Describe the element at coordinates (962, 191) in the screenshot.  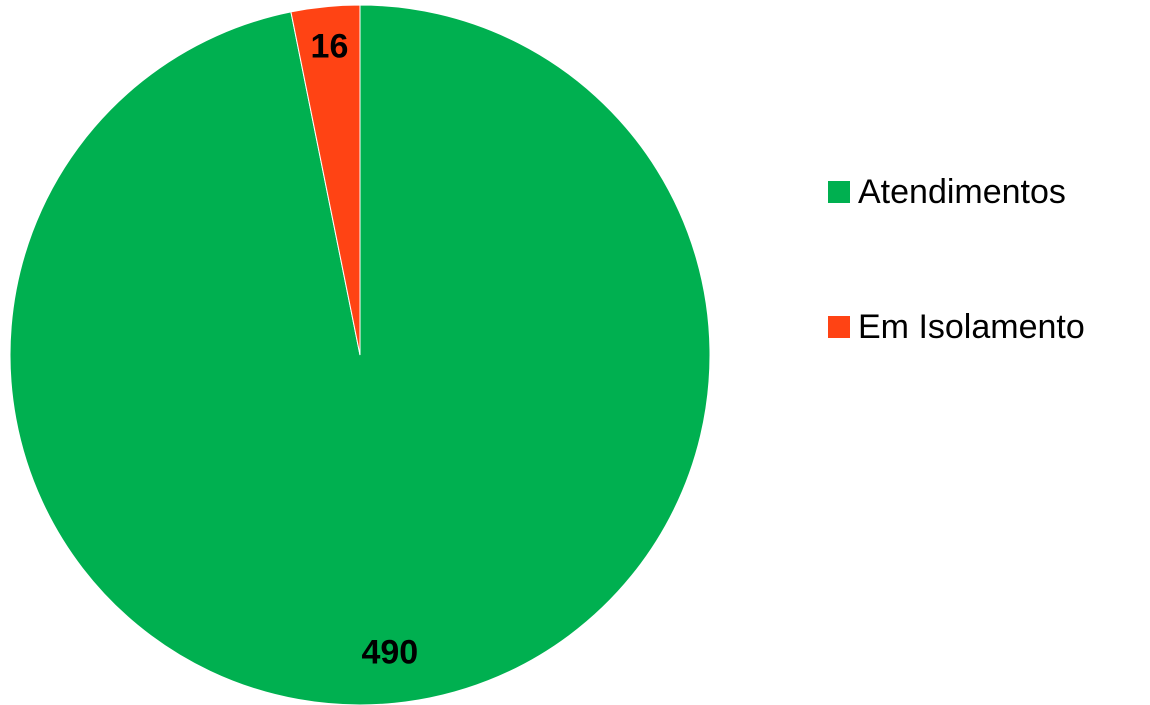
I see `legend-label-atendimentos: Atendimentos` at that location.